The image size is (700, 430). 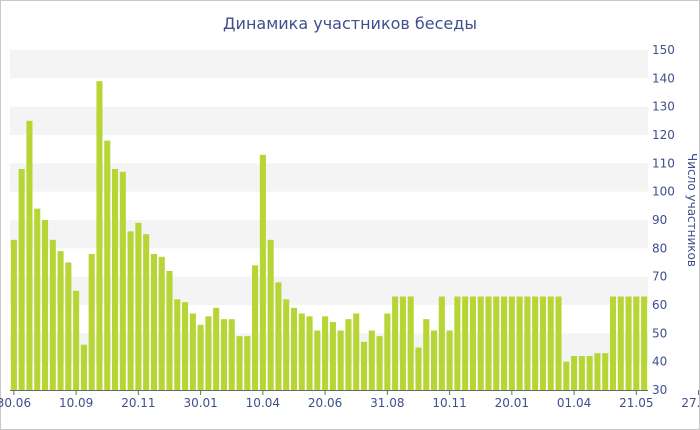 What do you see at coordinates (636, 403) in the screenshot?
I see `x-tick-label: 21.05` at bounding box center [636, 403].